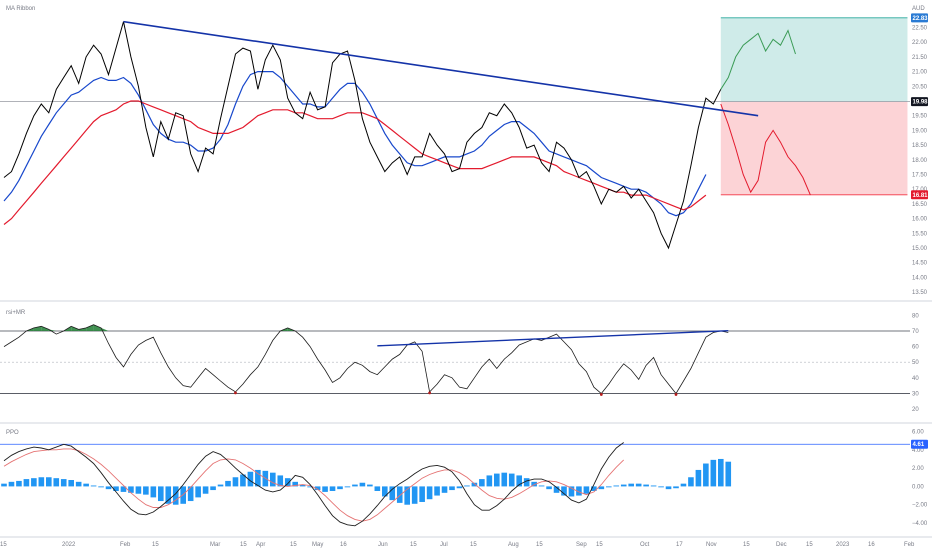 This screenshot has width=932, height=555. What do you see at coordinates (758, 59) in the screenshot?
I see `series-line-price-projection-up` at bounding box center [758, 59].